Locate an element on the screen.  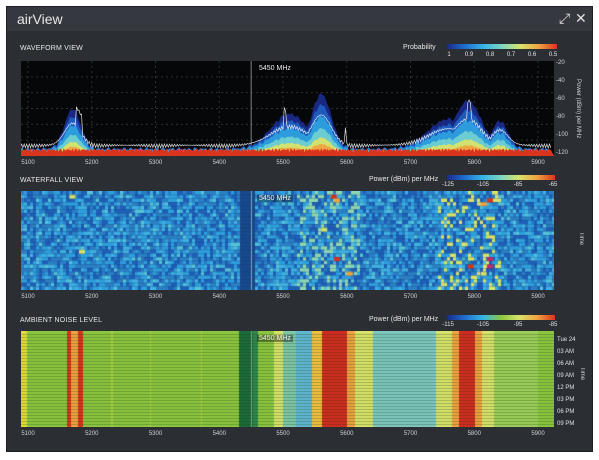
nz-scale-tick: -115 is located at coordinates (448, 325).